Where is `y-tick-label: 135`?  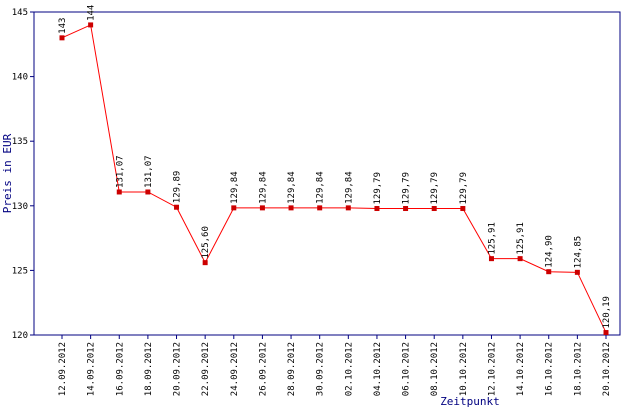 y-tick-label: 135 is located at coordinates (20, 142).